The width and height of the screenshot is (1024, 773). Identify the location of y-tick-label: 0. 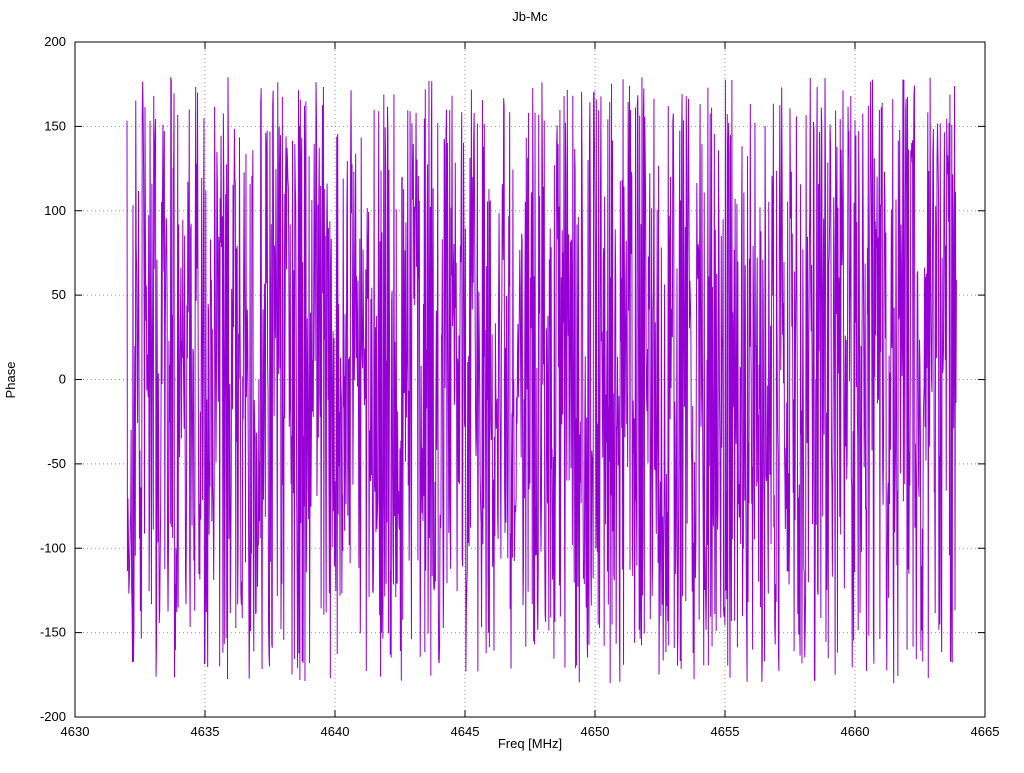
(62, 379).